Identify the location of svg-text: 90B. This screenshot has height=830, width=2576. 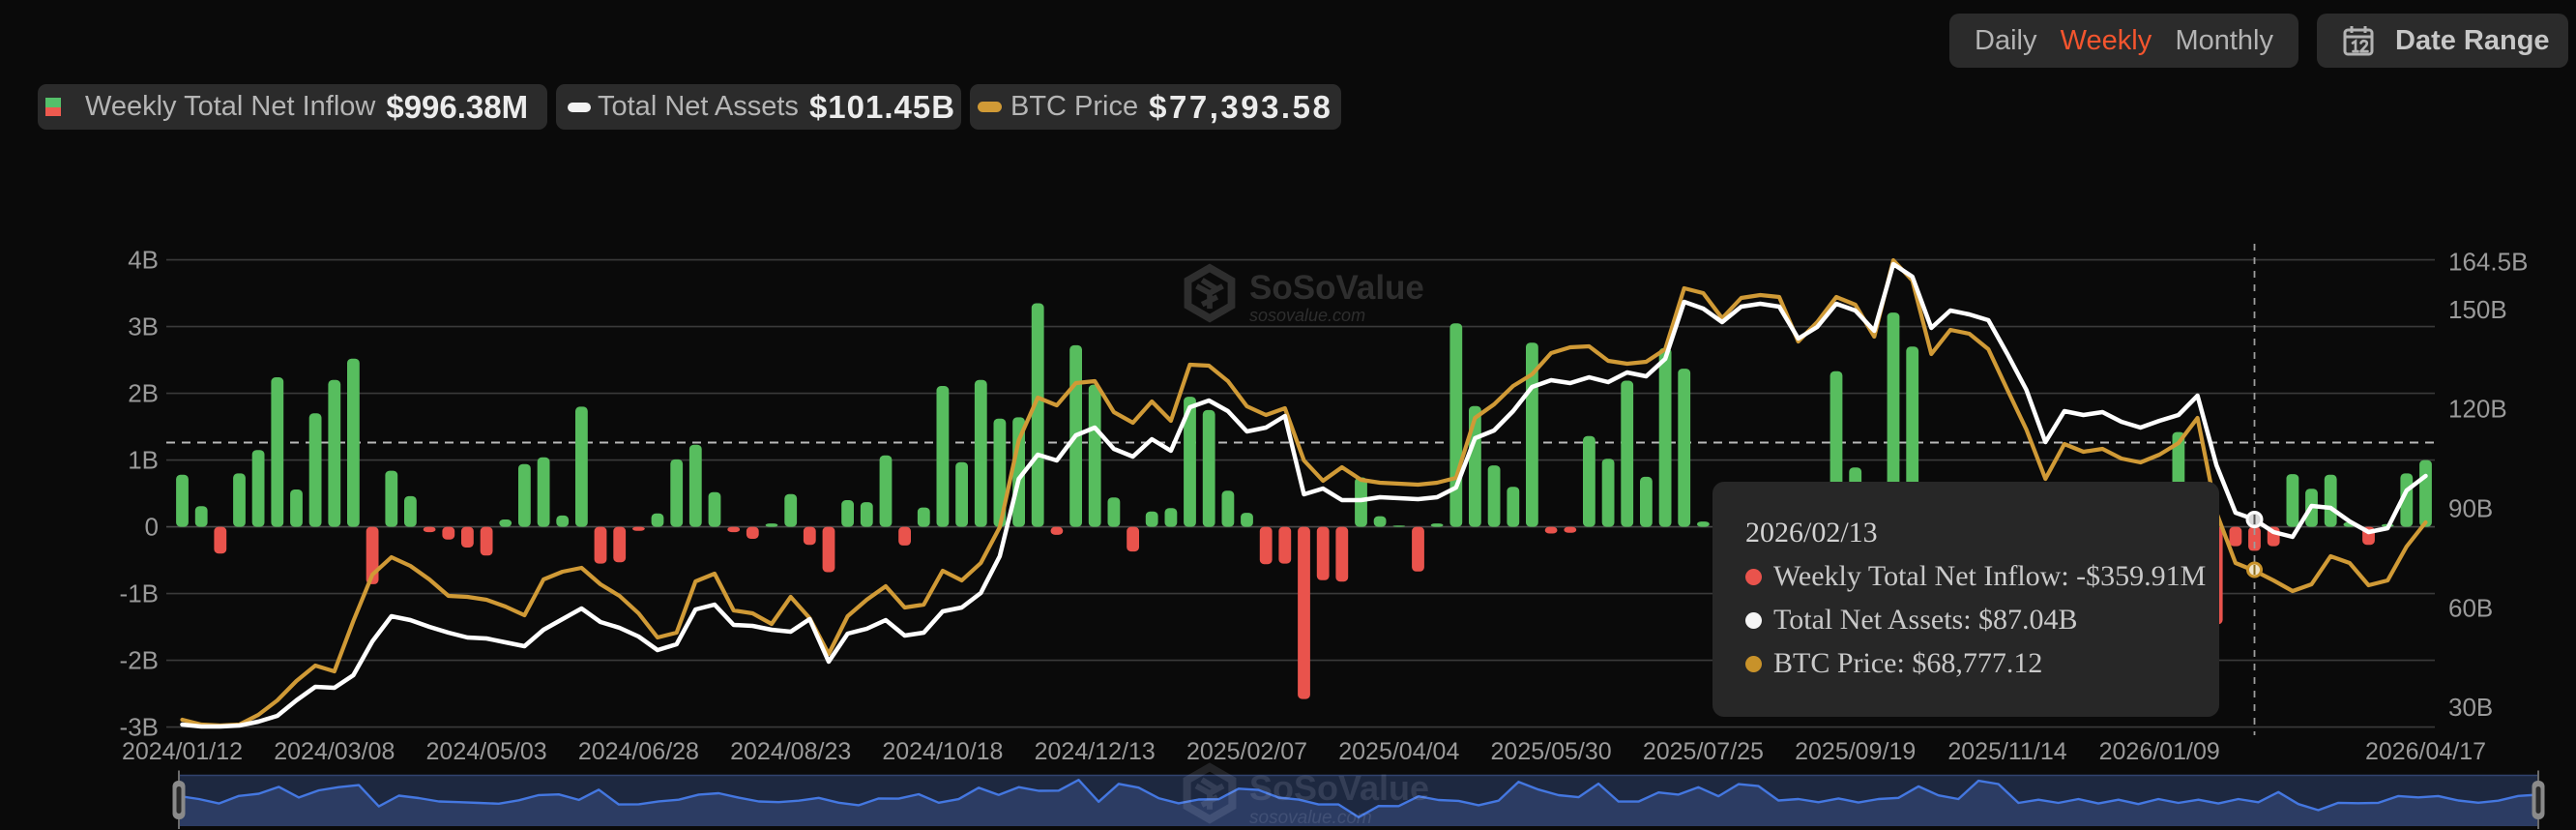
(2470, 508).